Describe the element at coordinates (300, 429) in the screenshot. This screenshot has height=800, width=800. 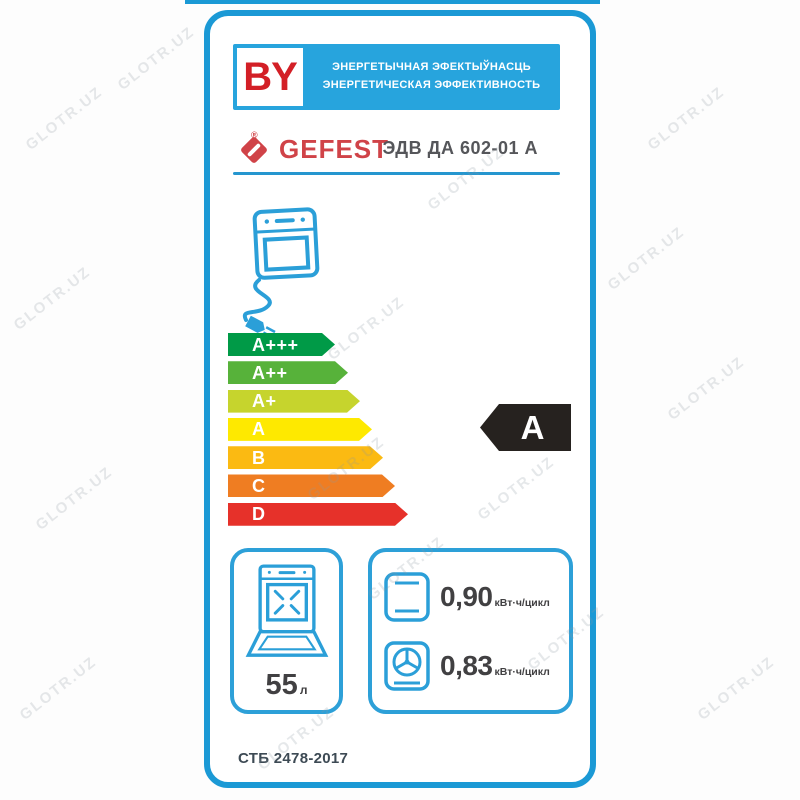
I see `grade-arrow-A: A` at that location.